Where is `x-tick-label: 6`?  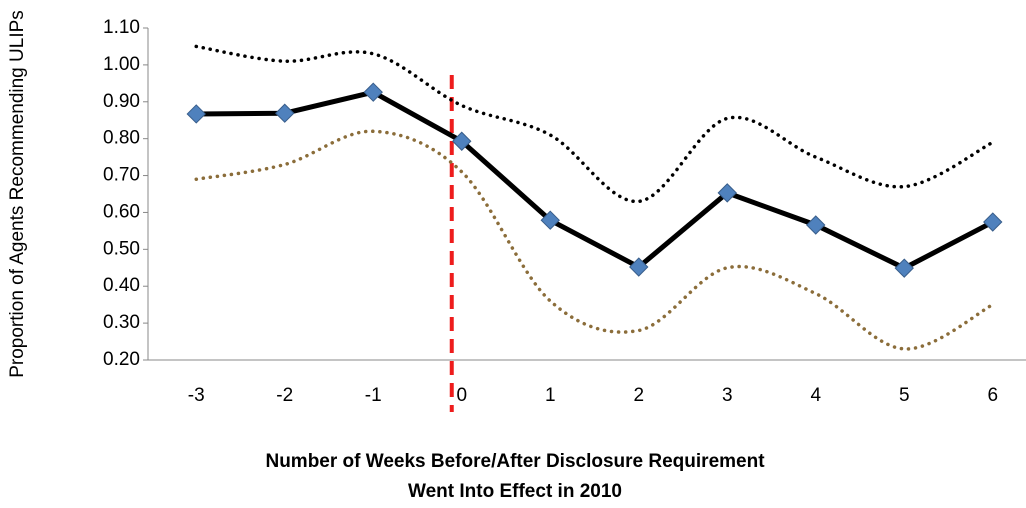
x-tick-label: 6 is located at coordinates (992, 395).